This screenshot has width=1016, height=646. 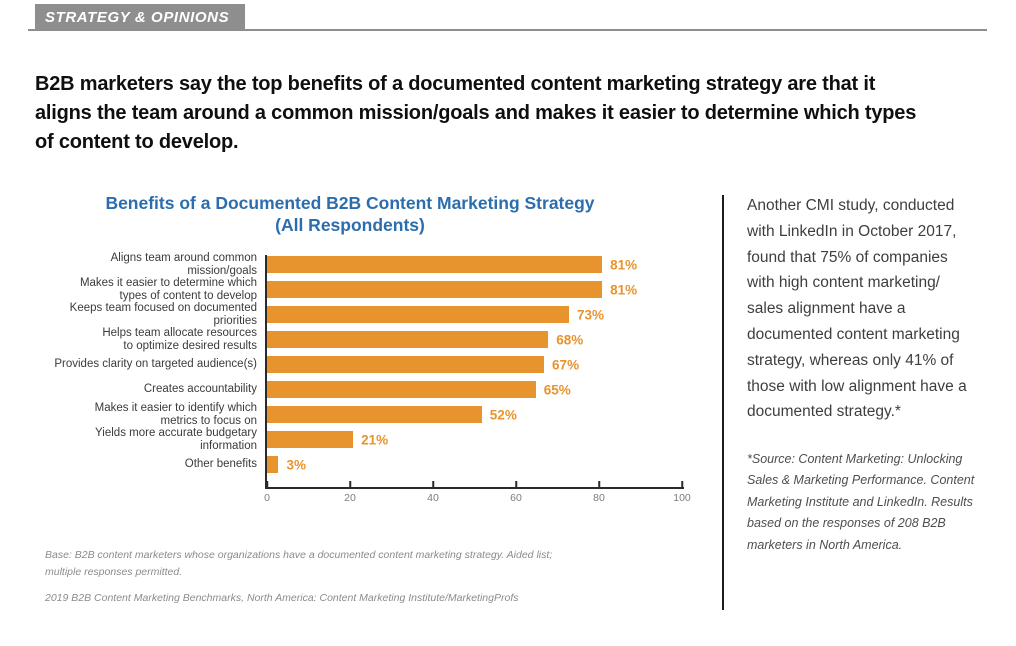 I want to click on bar-value-label: 21%, so click(x=375, y=439).